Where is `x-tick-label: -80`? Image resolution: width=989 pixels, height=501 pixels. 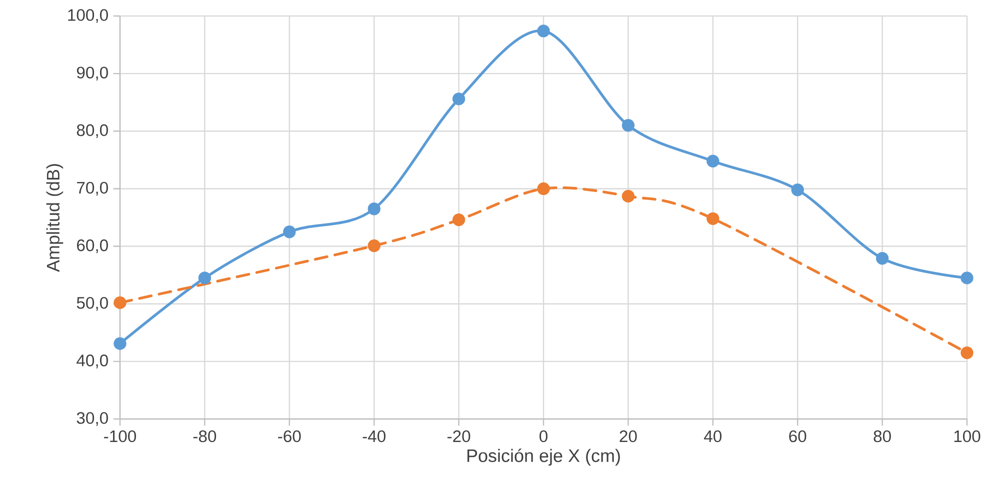
x-tick-label: -80 is located at coordinates (204, 436).